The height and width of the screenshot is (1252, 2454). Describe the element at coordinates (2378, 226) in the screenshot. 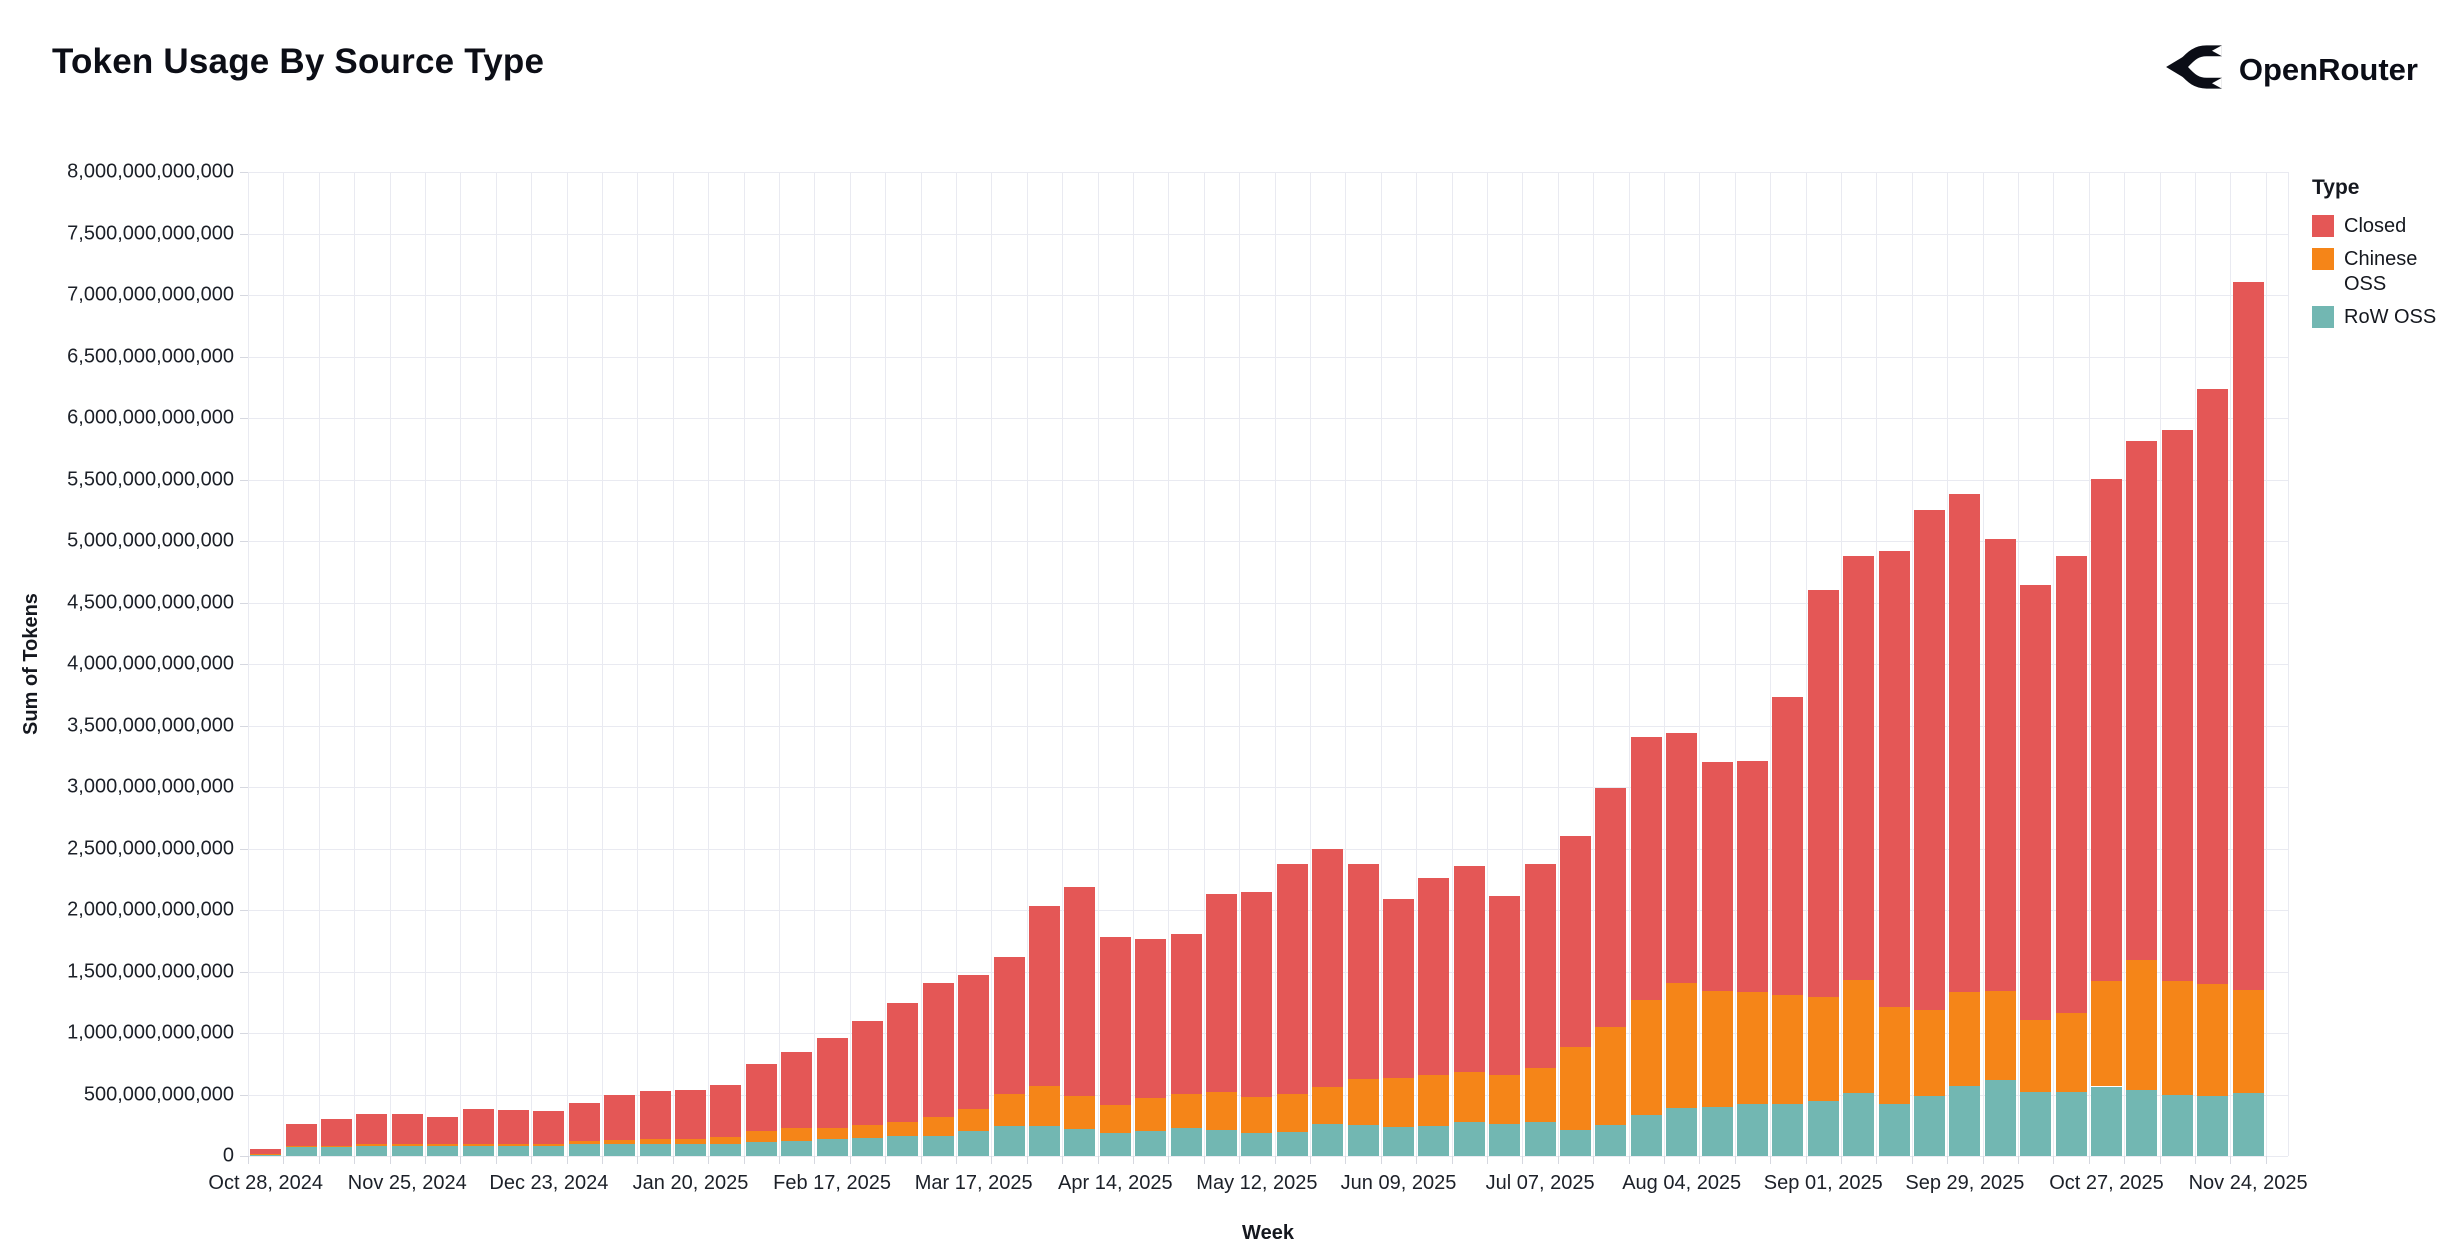

I see `legend-item-closed: Closed` at that location.